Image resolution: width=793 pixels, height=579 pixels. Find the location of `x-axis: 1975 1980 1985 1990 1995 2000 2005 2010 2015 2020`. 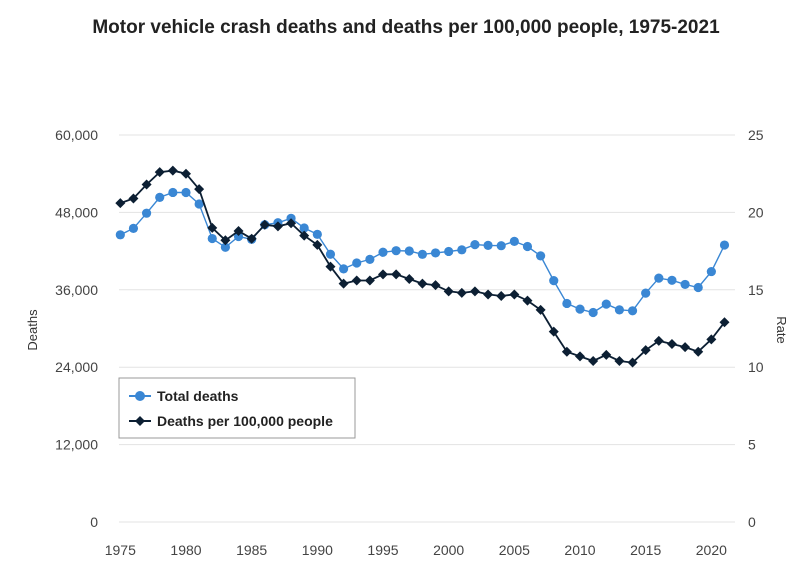

x-axis: 1975 1980 1985 1990 1995 2000 2005 2010 2015 2020 is located at coordinates (416, 550).